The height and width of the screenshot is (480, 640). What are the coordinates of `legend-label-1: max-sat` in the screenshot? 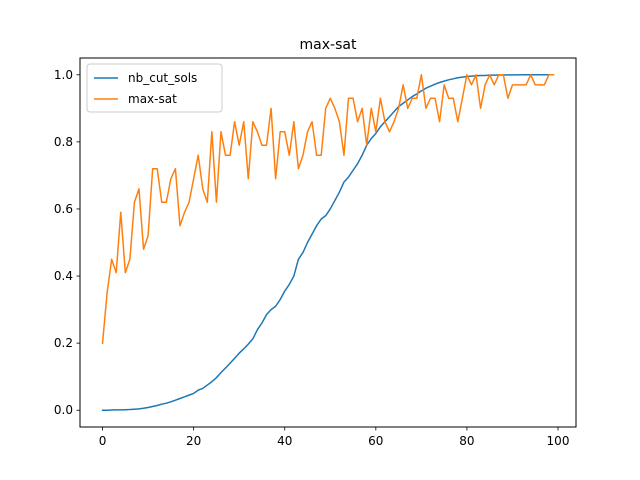 It's located at (152, 99).